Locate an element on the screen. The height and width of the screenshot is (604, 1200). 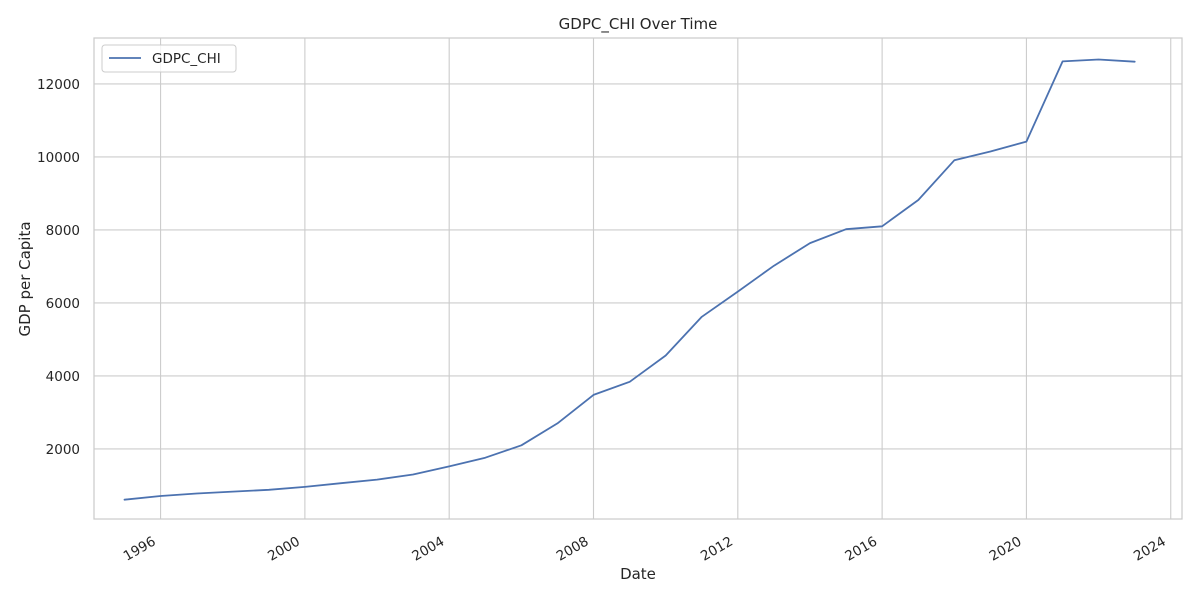
x-tick-label: 2012 is located at coordinates (717, 549).